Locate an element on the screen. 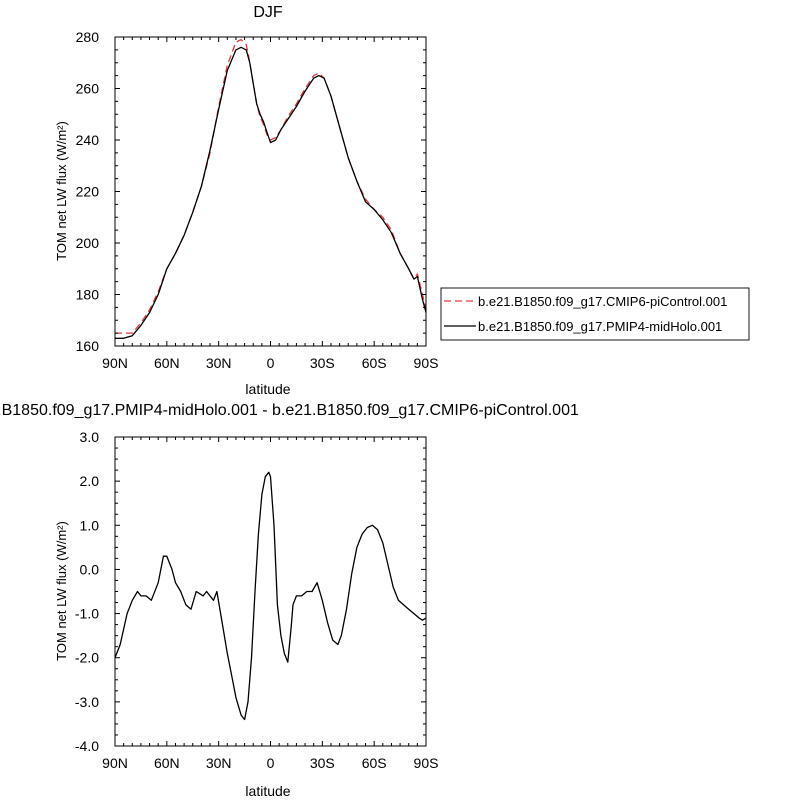 The width and height of the screenshot is (800, 800). top-x-tick-label: 60N is located at coordinates (167, 363).